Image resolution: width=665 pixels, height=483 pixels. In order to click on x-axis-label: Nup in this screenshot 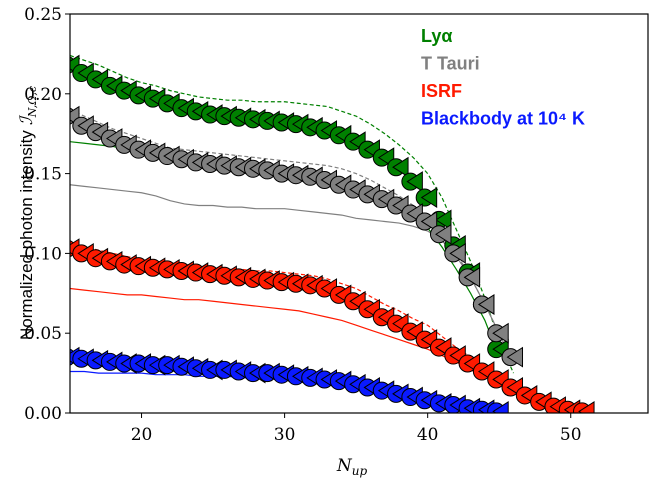, I will do `click(352, 467)`.